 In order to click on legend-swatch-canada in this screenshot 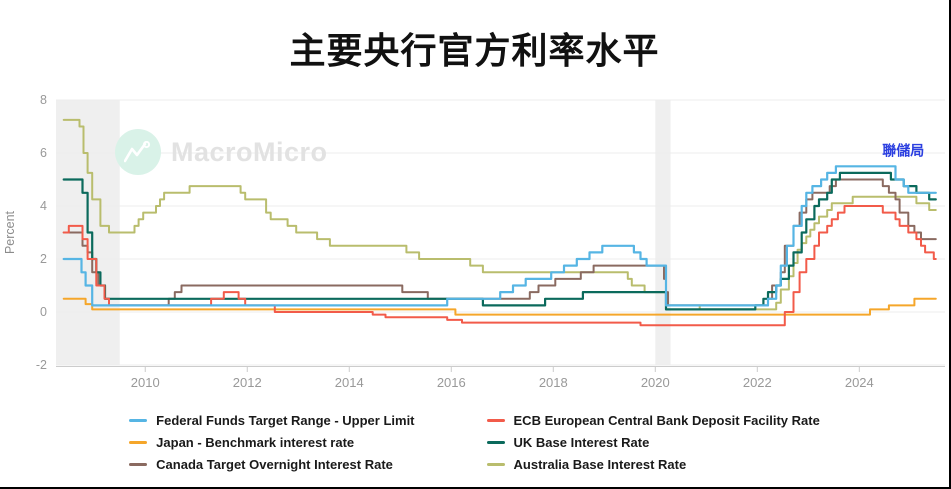, I will do `click(138, 464)`.